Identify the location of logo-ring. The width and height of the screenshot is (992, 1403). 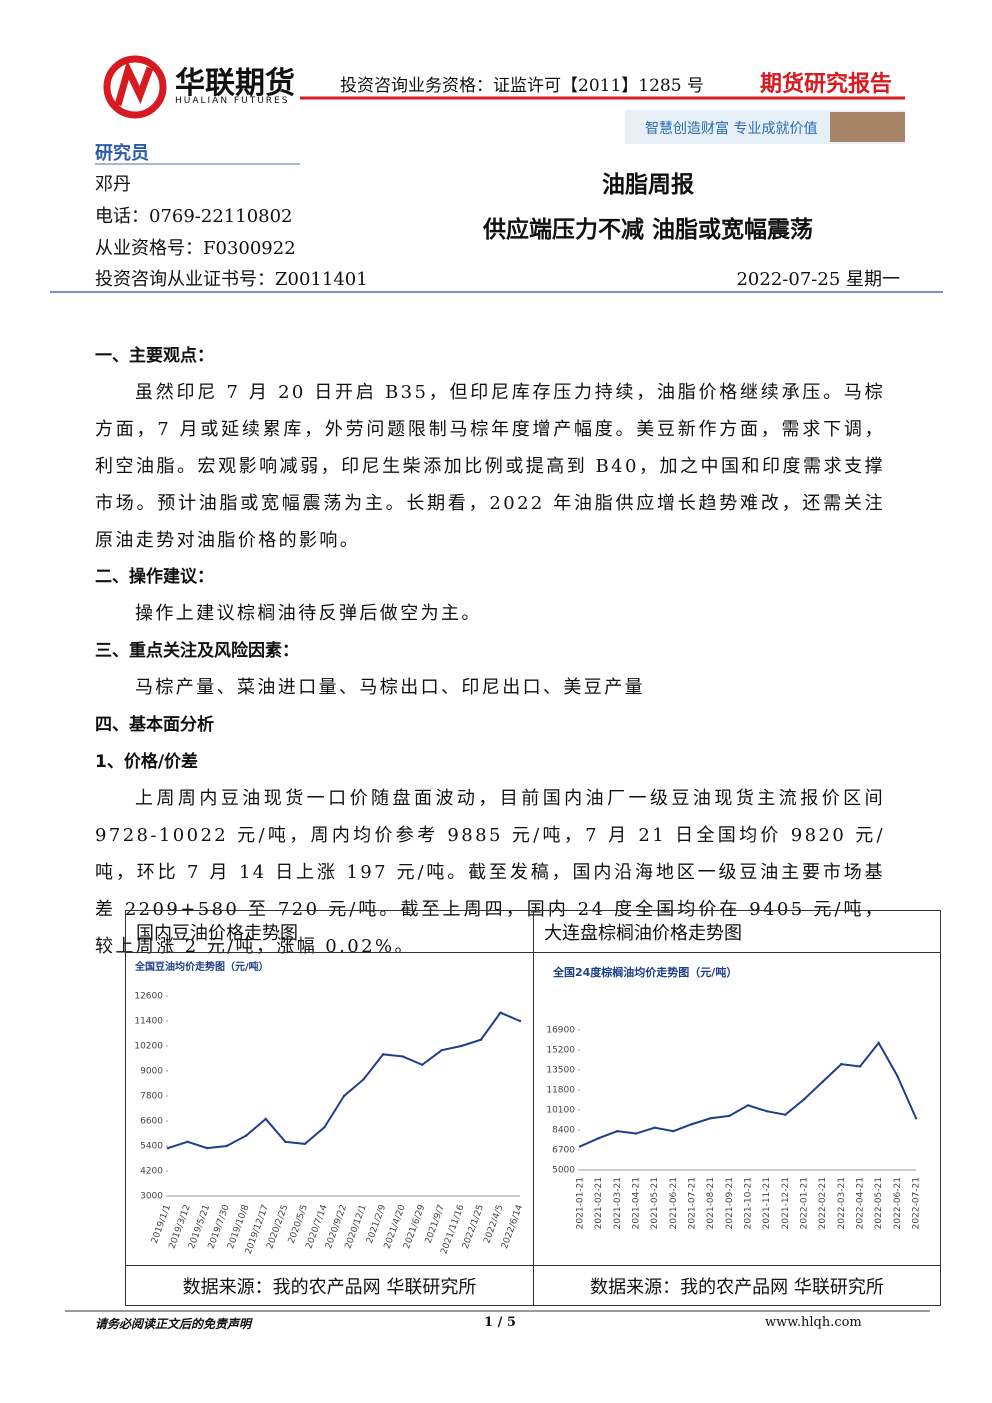
(135, 87).